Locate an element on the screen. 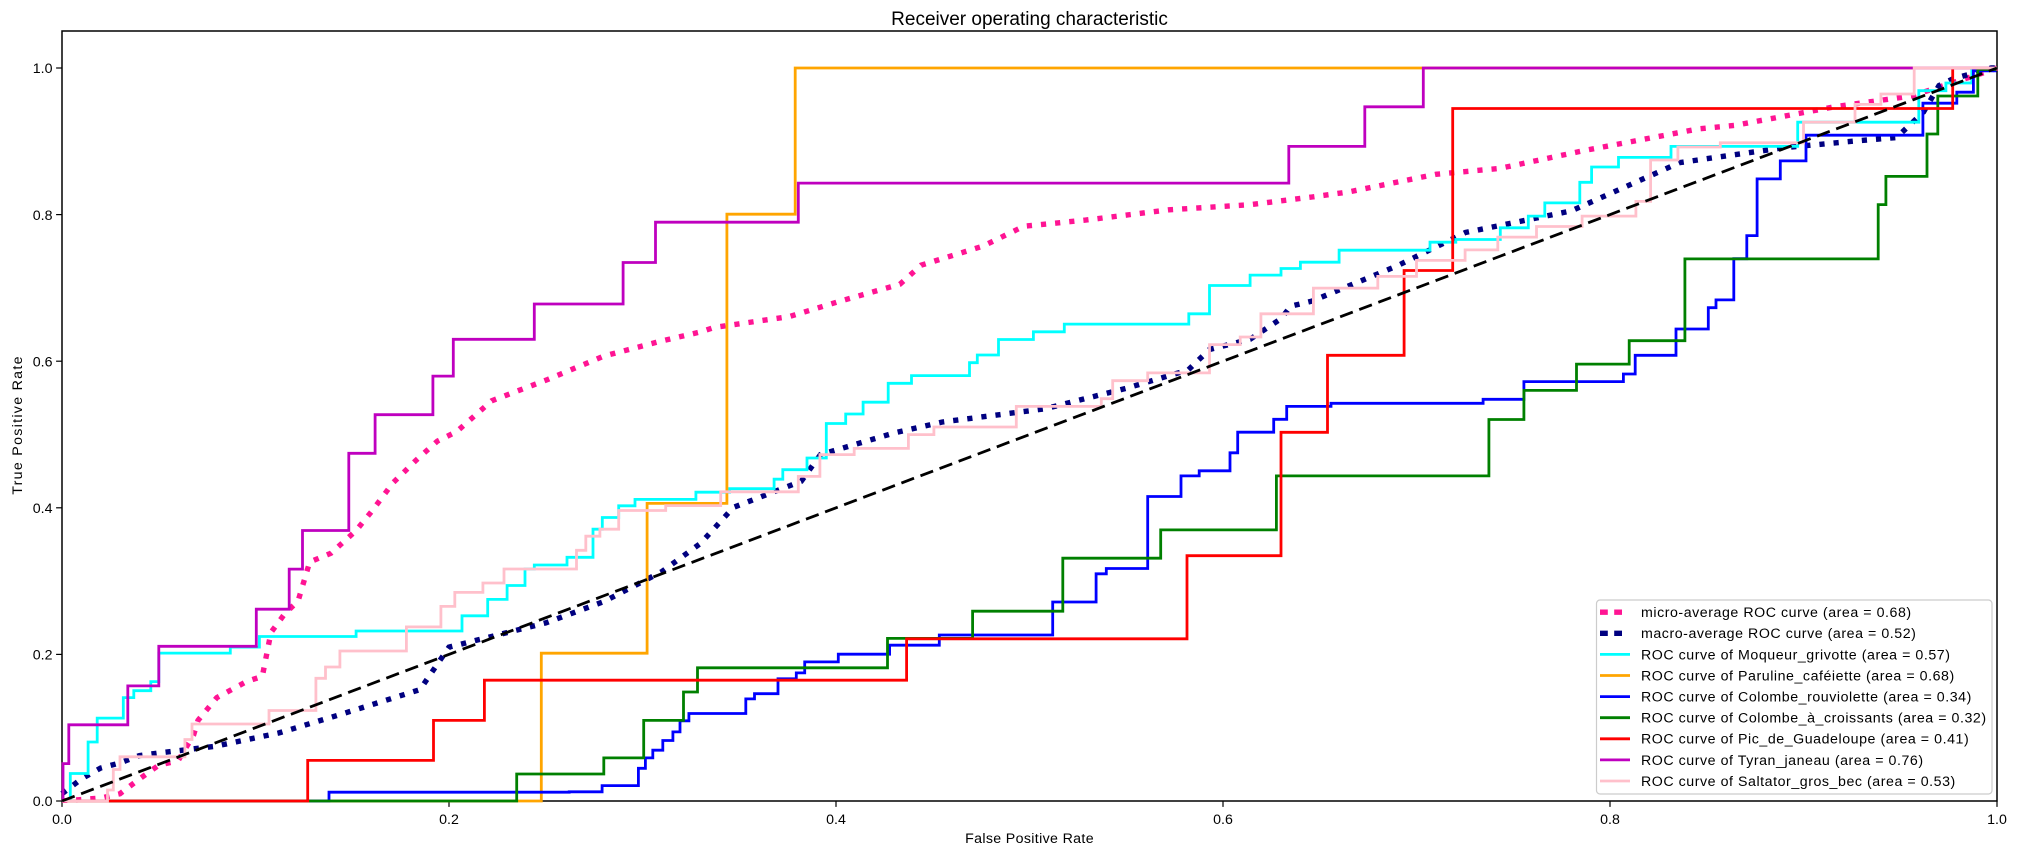 The image size is (2019, 855). svg-text:macro-average ROC curve (area: macro-average ROC curve (area = 0.52) is located at coordinates (1778, 634).